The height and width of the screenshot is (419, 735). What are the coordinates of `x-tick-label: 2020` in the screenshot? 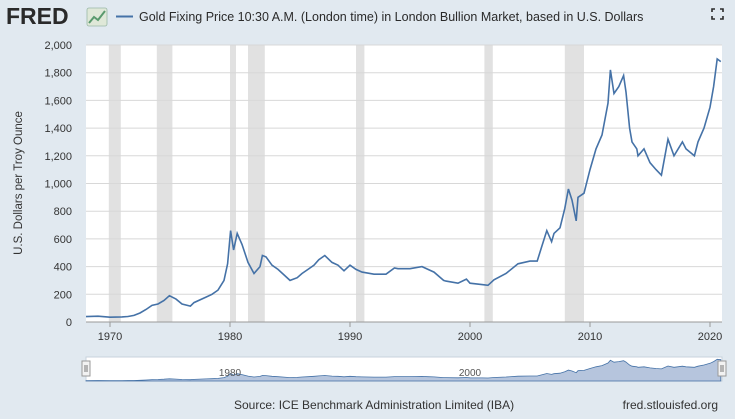 It's located at (710, 337).